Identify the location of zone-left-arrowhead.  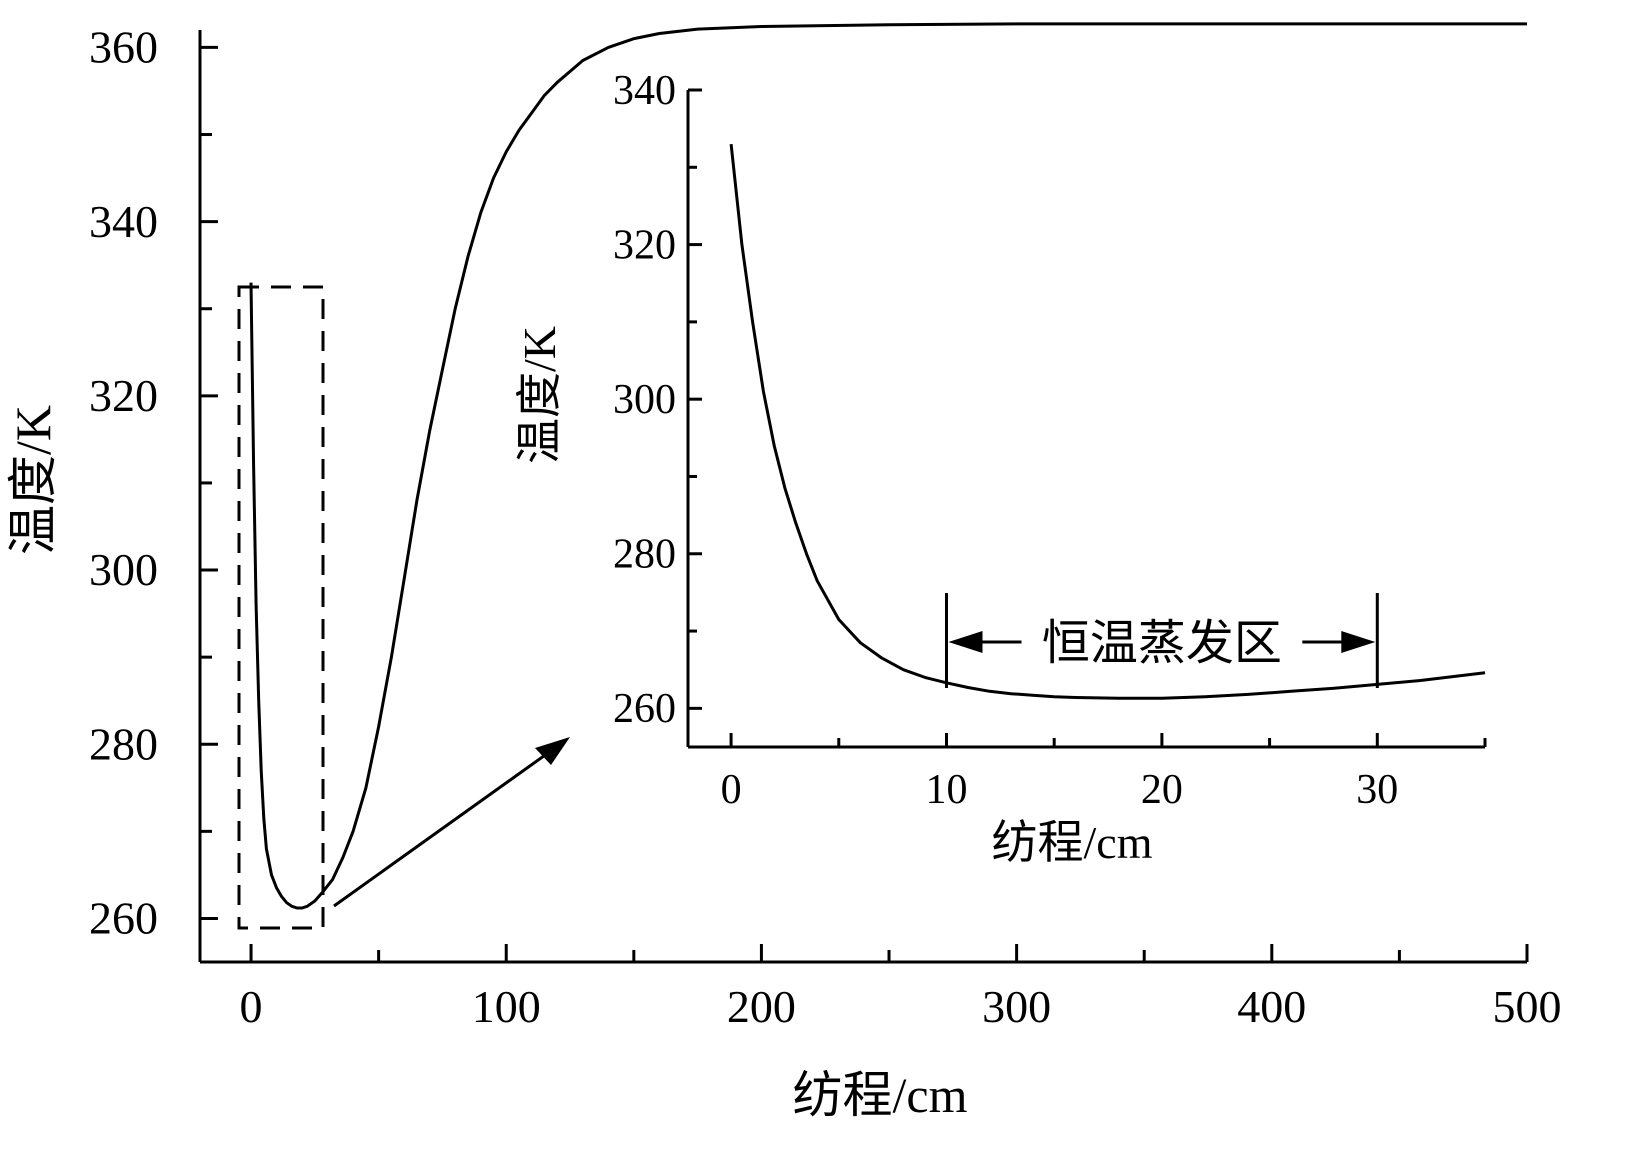
(965, 642).